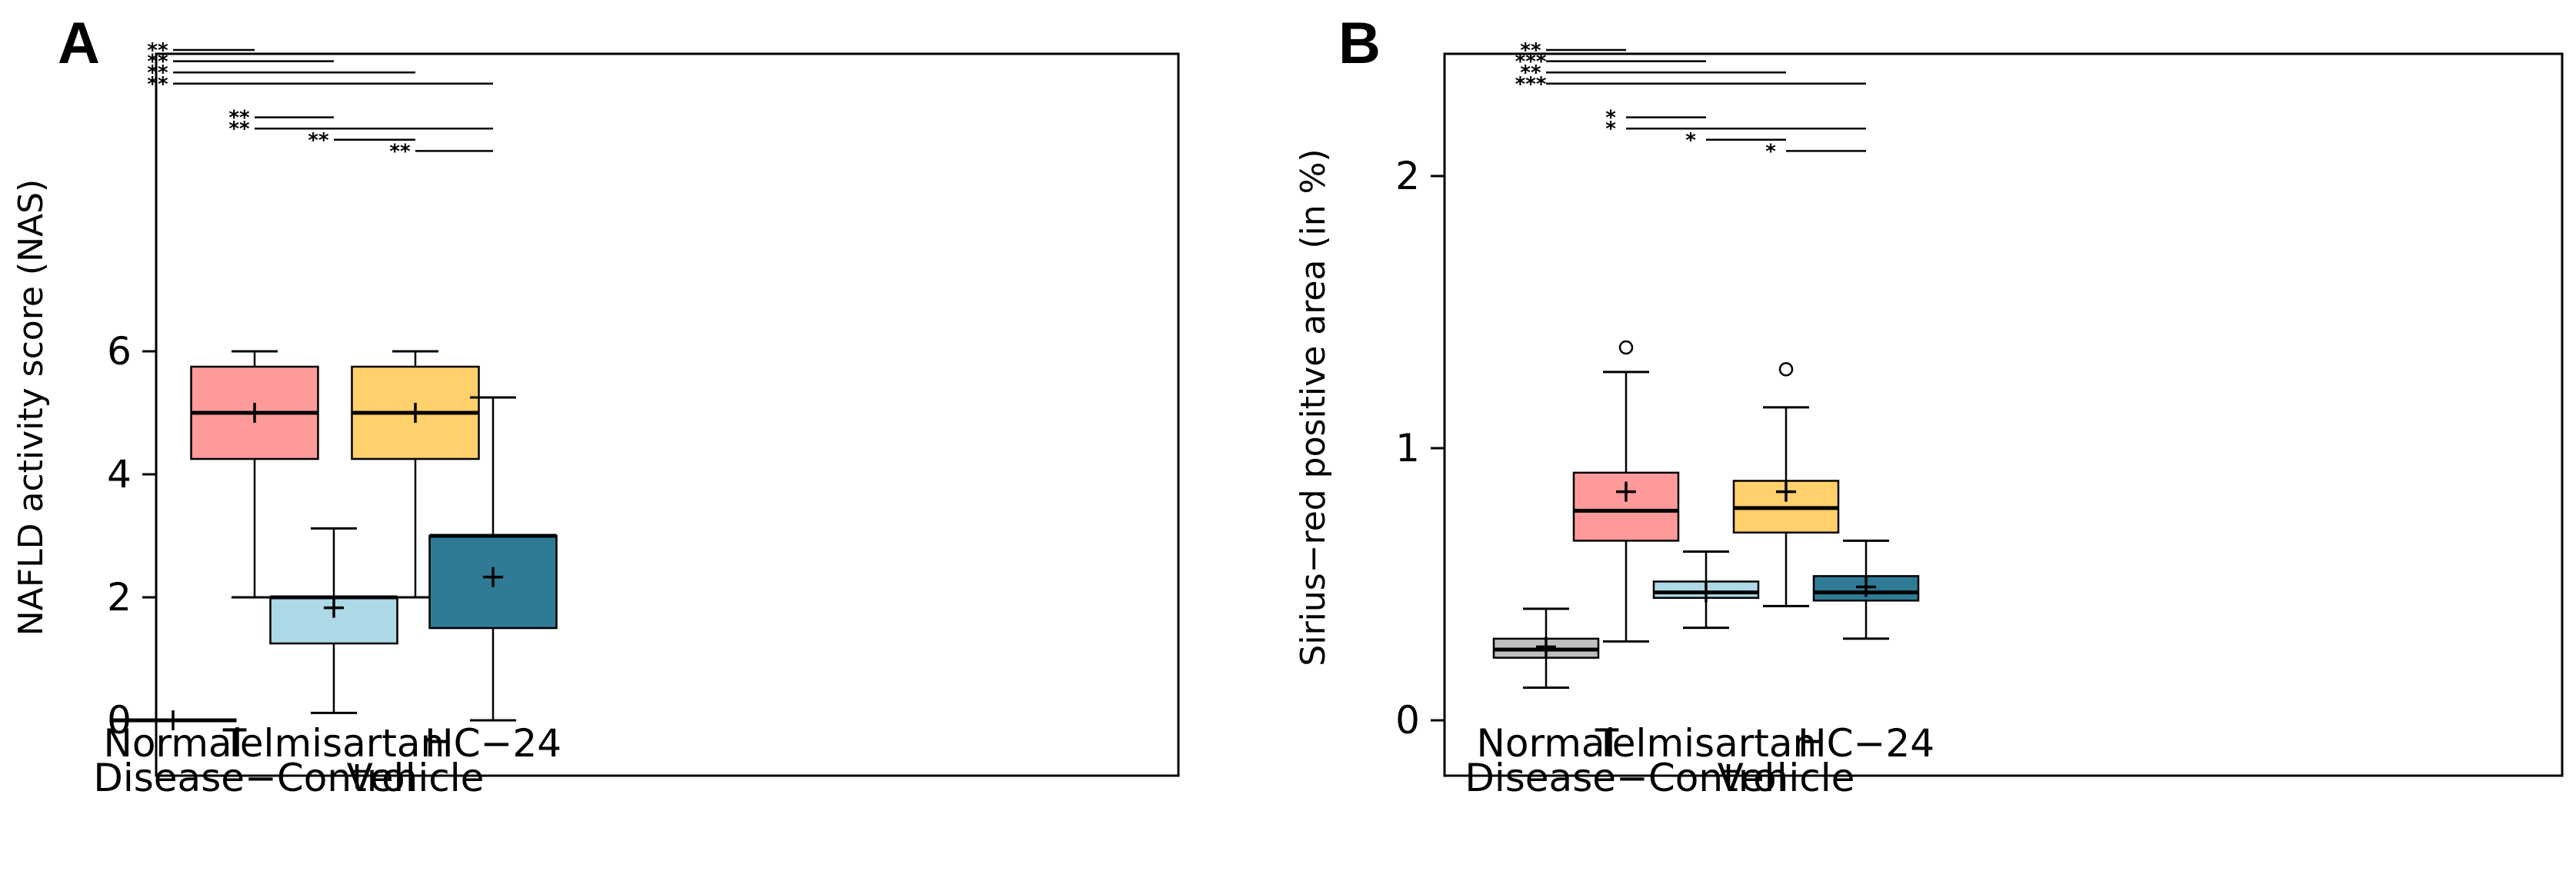 The width and height of the screenshot is (2576, 871). I want to click on y-tick-label: 1, so click(1407, 448).